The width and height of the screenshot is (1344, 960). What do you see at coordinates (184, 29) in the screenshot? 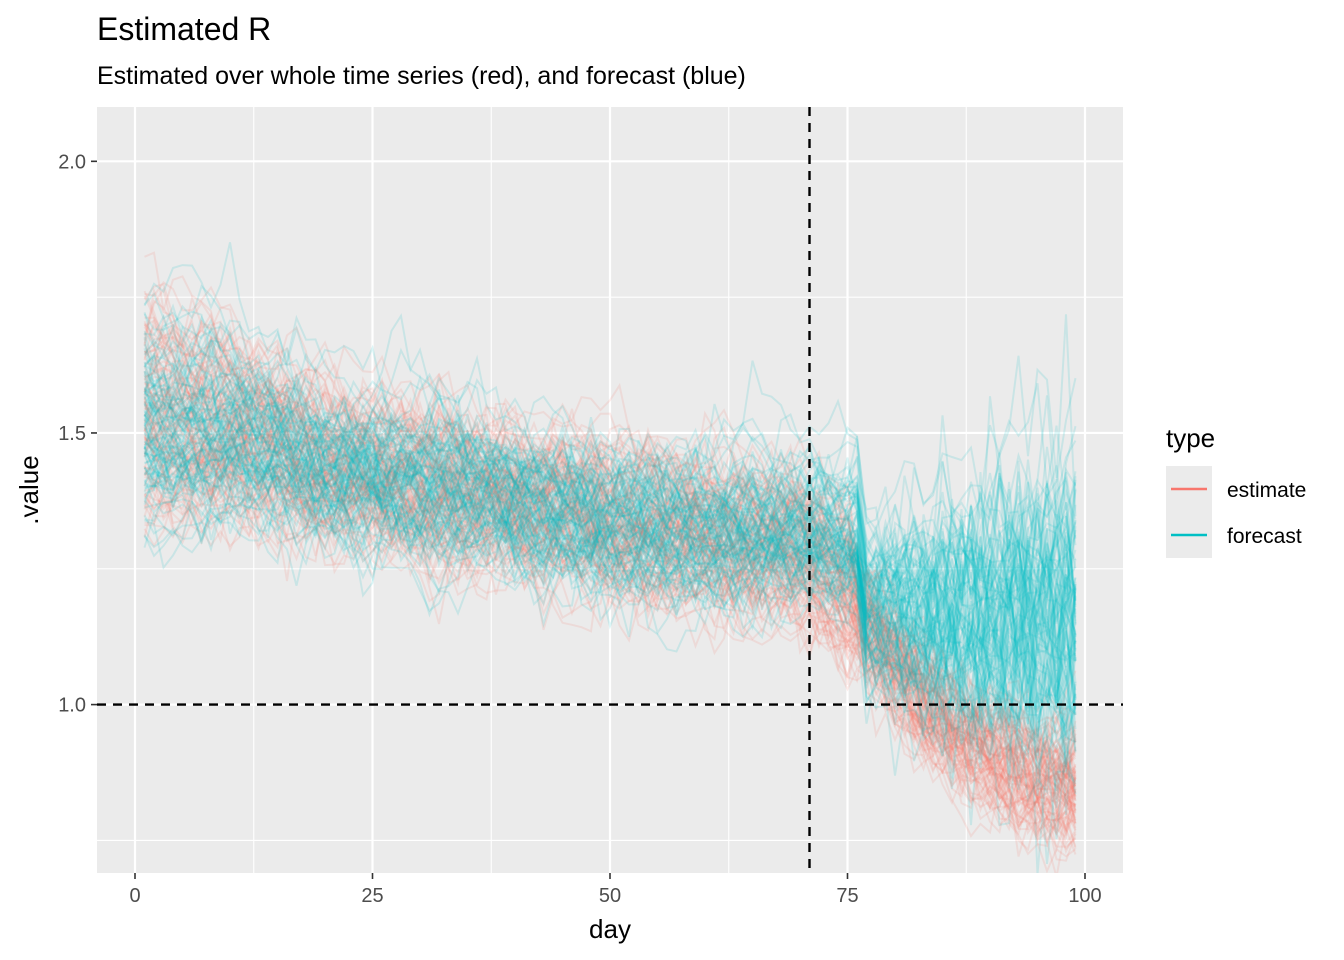
I see `chart-title: Estimated R` at bounding box center [184, 29].